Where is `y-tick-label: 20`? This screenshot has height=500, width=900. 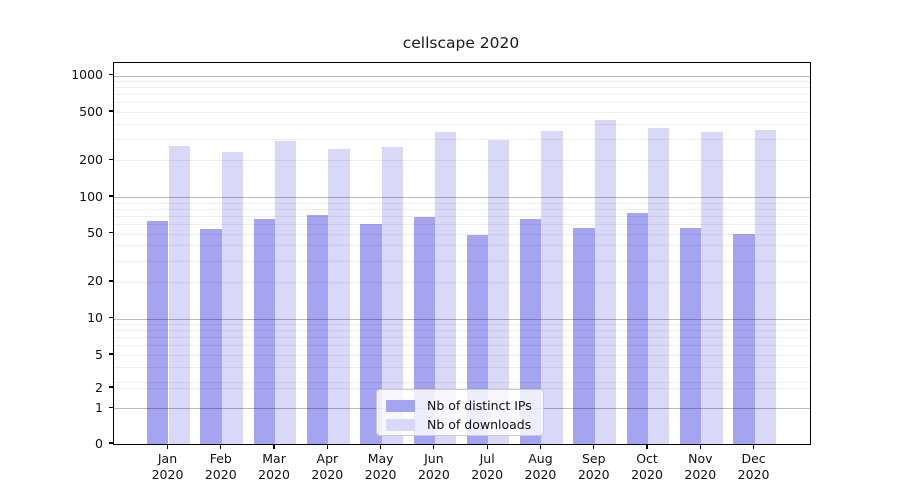
y-tick-label: 20 is located at coordinates (95, 281).